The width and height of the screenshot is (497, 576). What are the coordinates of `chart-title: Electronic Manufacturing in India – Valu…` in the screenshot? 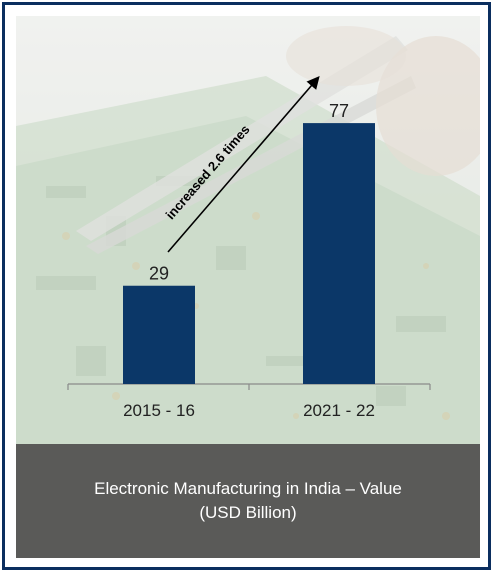 It's located at (248, 501).